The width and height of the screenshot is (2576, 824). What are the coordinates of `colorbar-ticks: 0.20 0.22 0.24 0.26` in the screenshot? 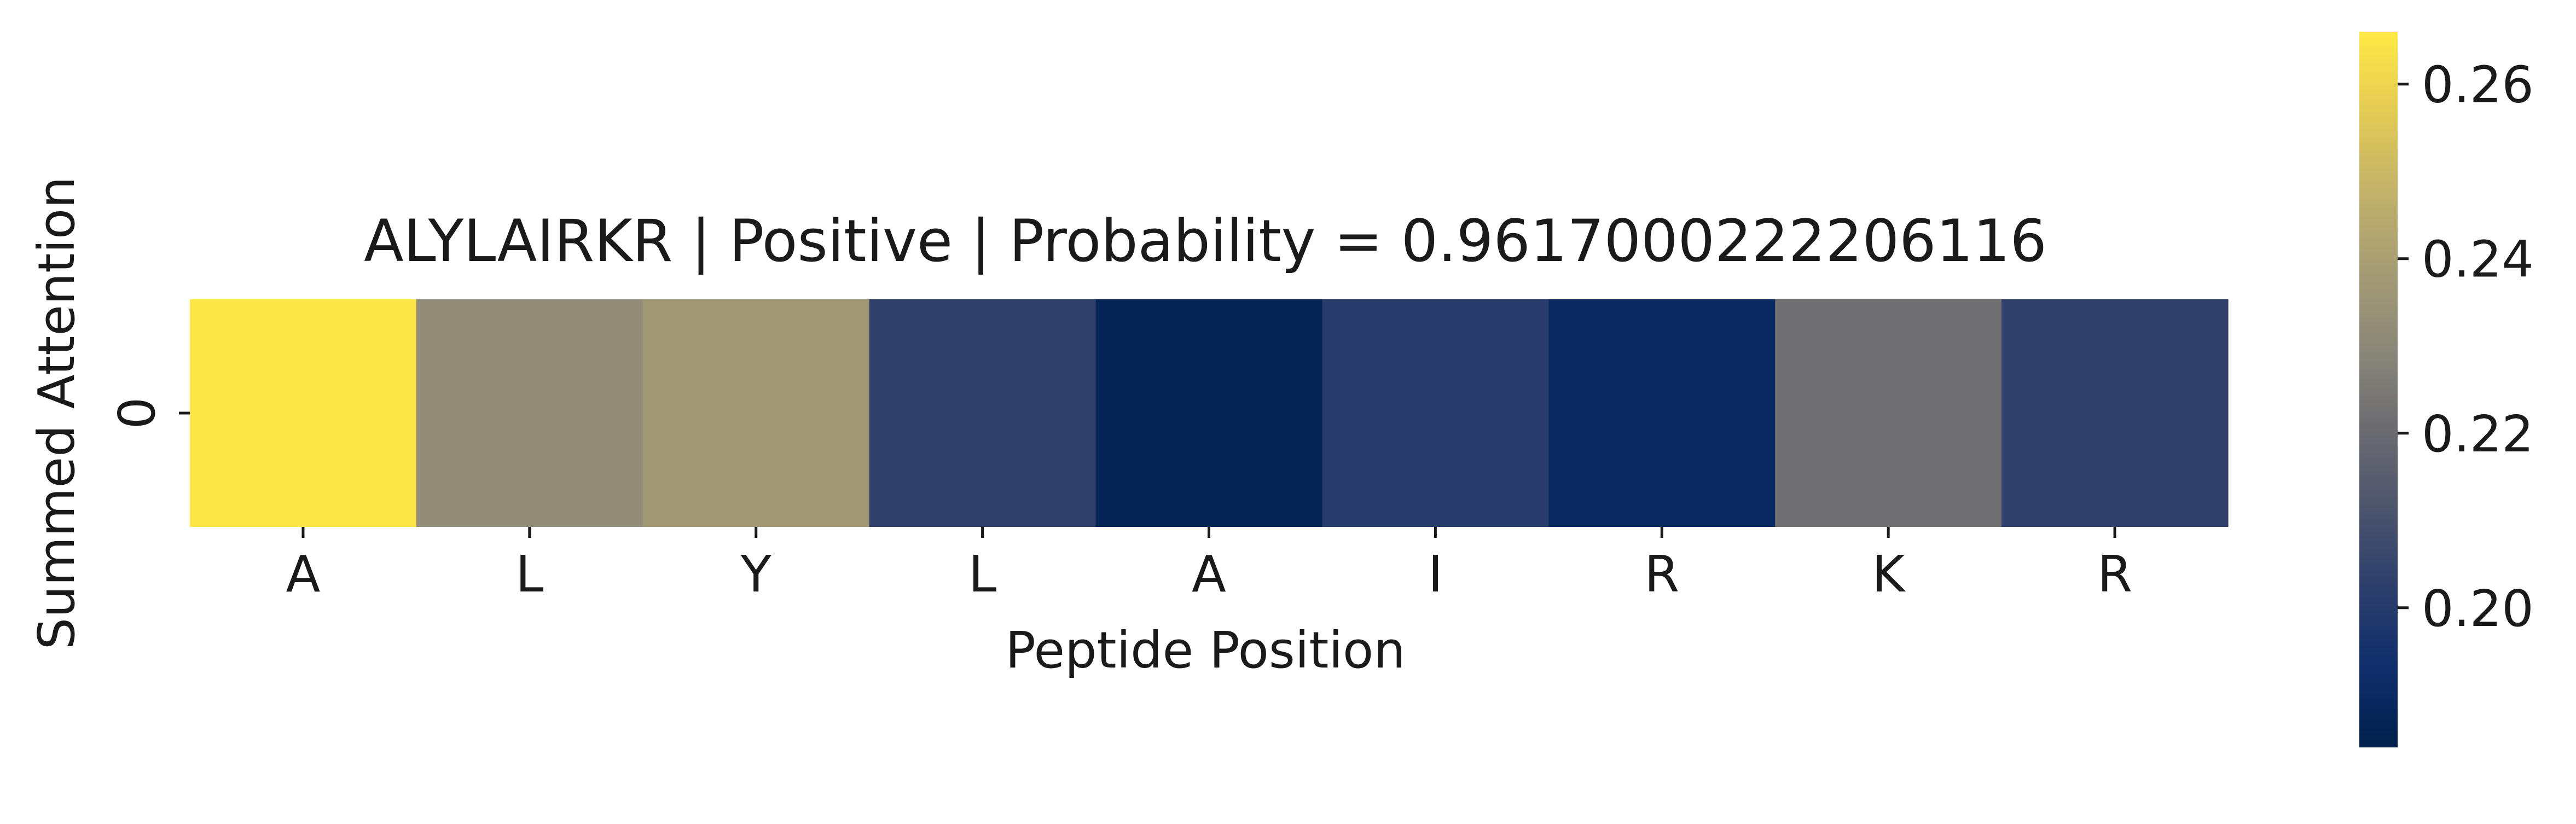 It's located at (2466, 347).